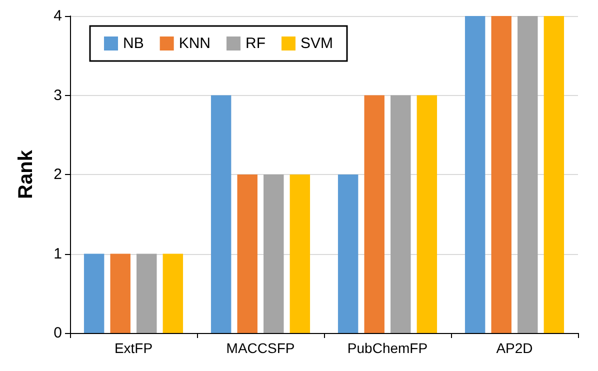  Describe the element at coordinates (58, 174) in the screenshot. I see `y-tick-label: 2` at that location.